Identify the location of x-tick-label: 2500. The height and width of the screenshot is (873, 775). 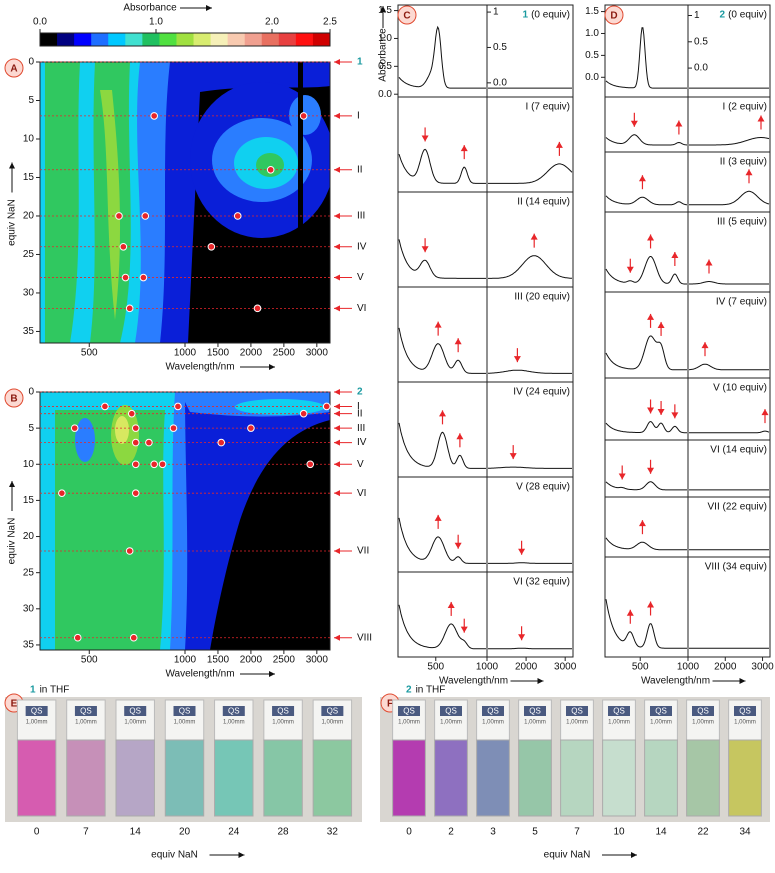
(284, 353).